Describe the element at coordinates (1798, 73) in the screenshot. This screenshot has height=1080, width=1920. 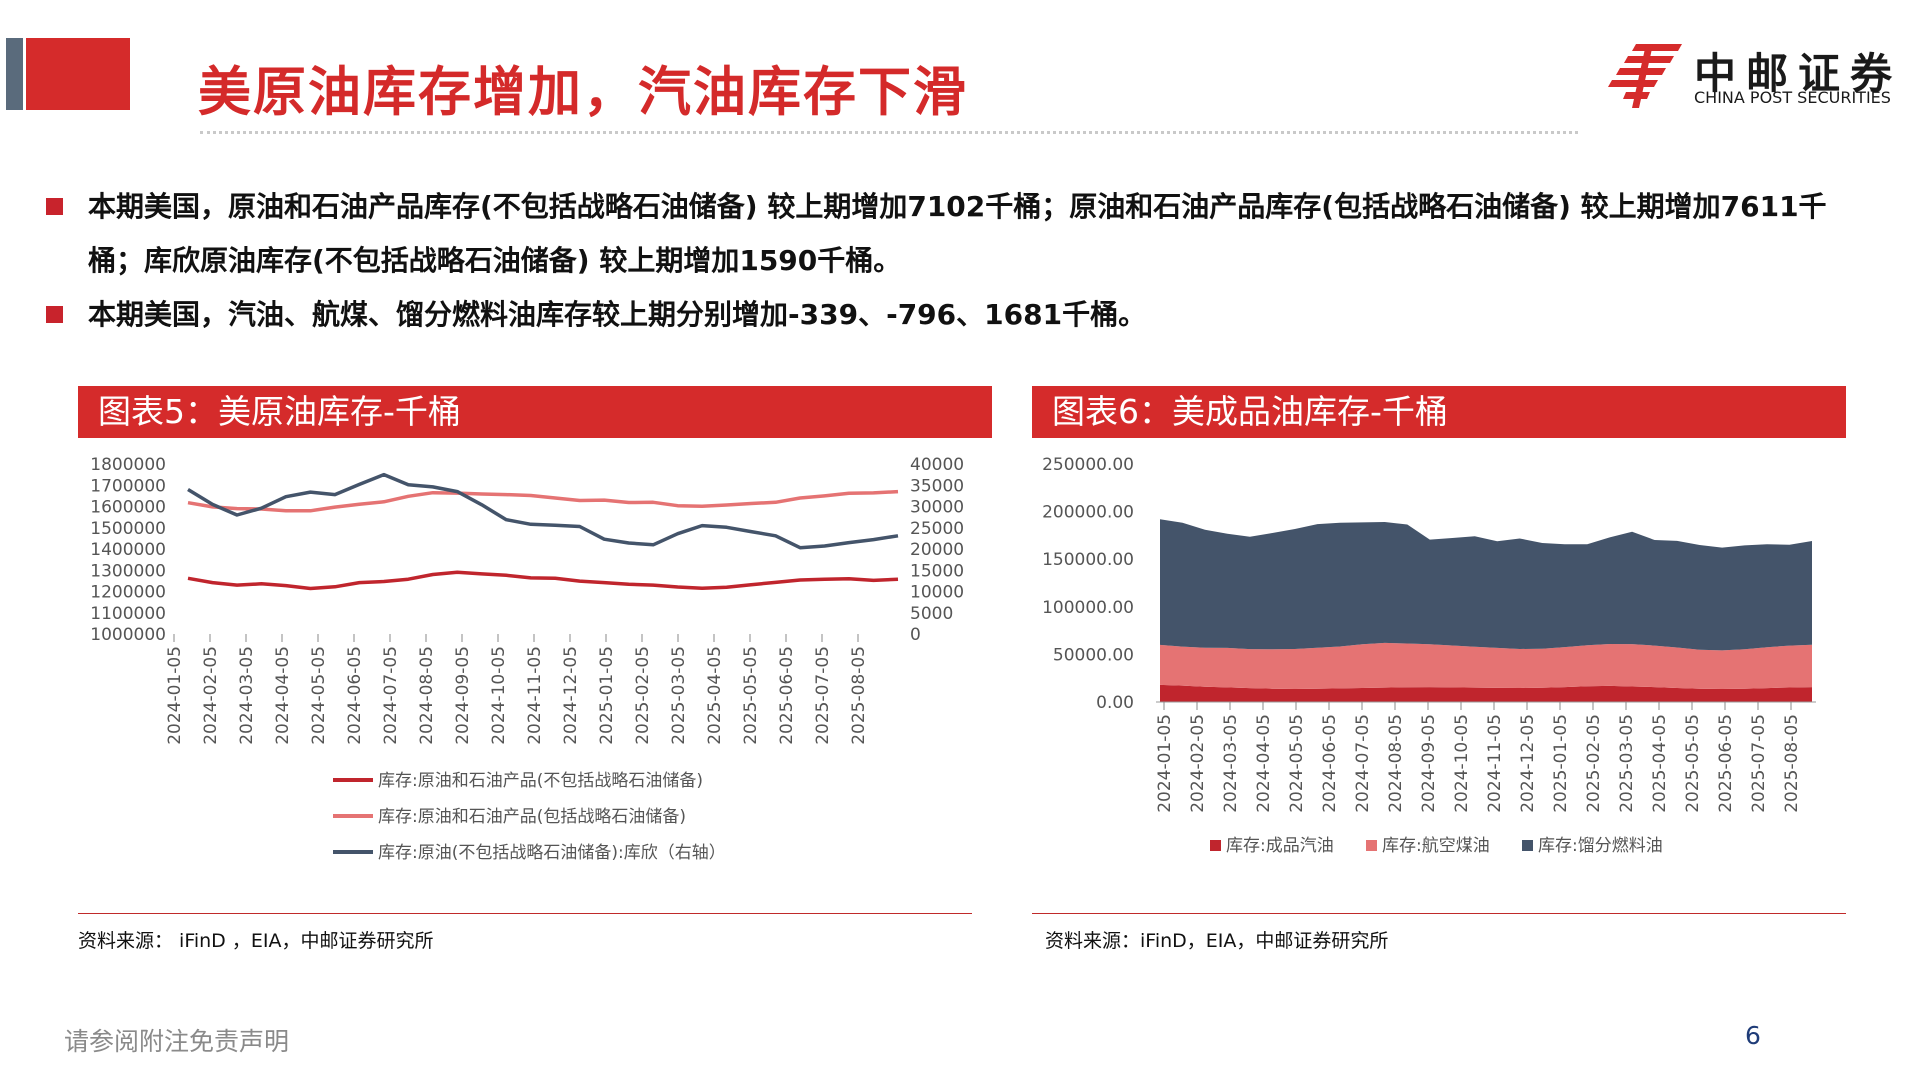
I see `logo-text-cn: 中邮证券` at that location.